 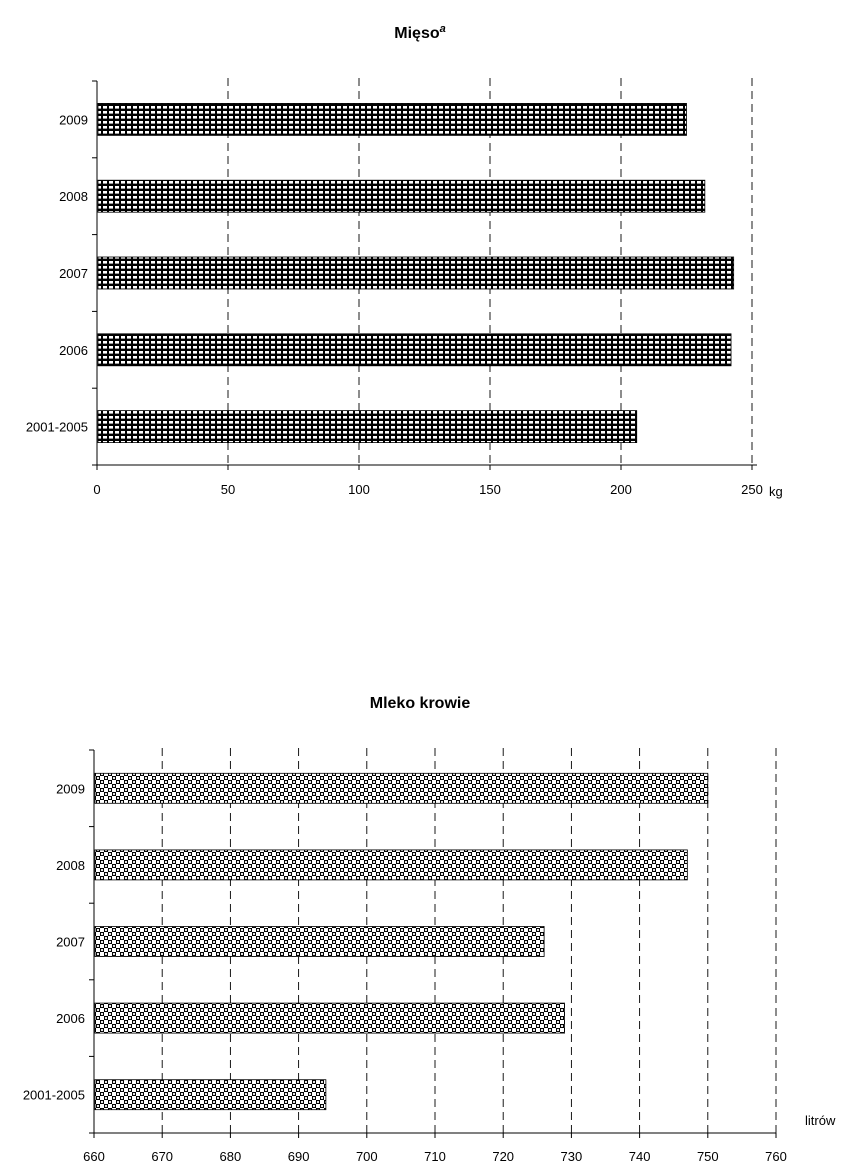 I want to click on x-tick-label: 740, so click(x=640, y=1156).